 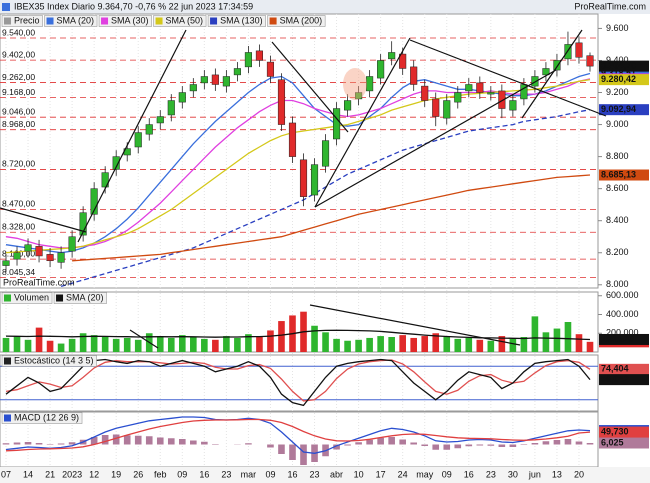 What do you see at coordinates (617, 28) in the screenshot?
I see `y-tick-label: 9.600` at bounding box center [617, 28].